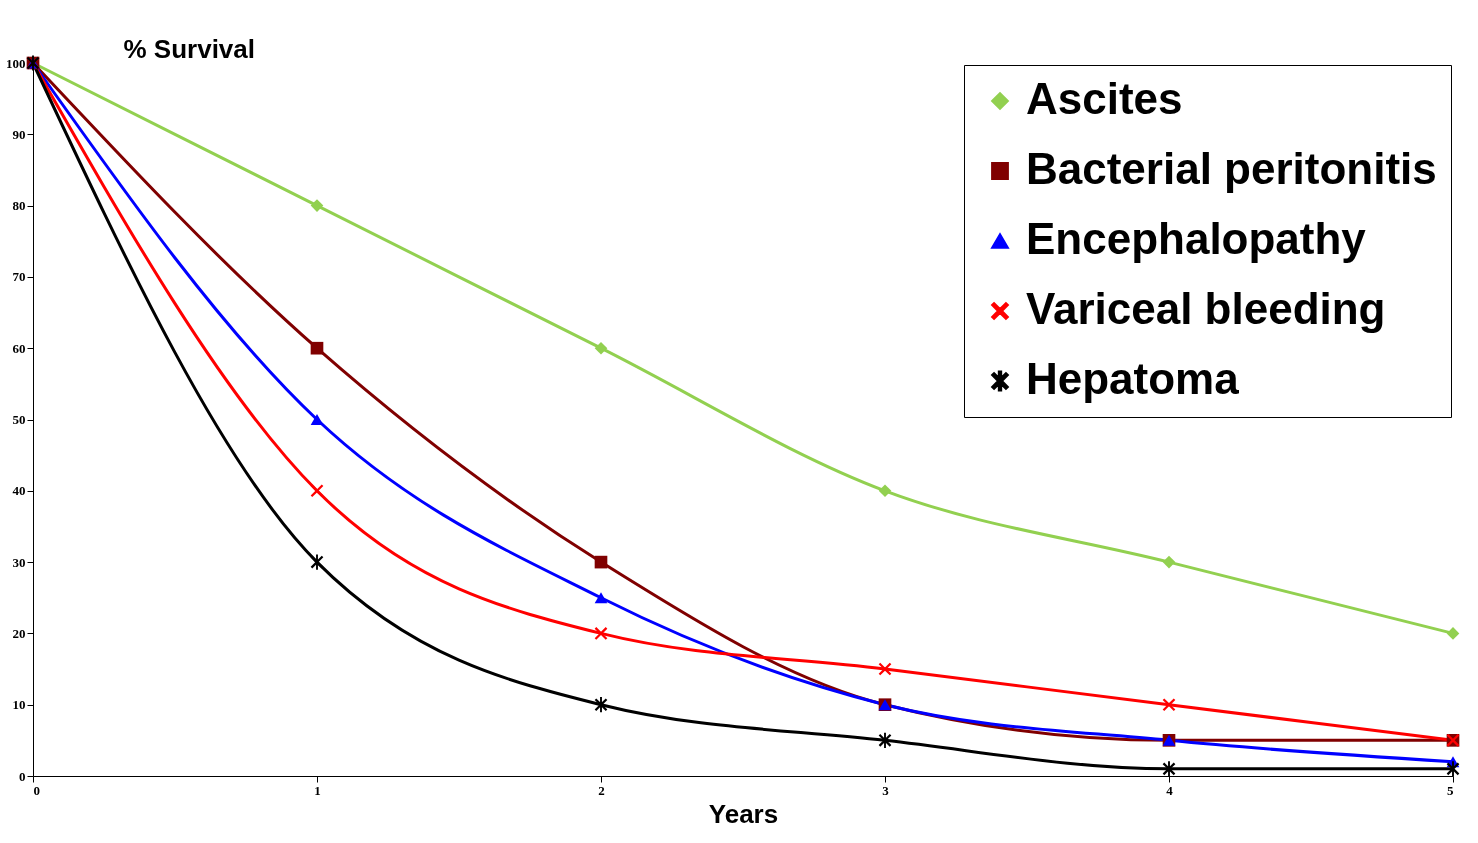  Describe the element at coordinates (189, 48) in the screenshot. I see `y-axis-title: % Survival` at that location.